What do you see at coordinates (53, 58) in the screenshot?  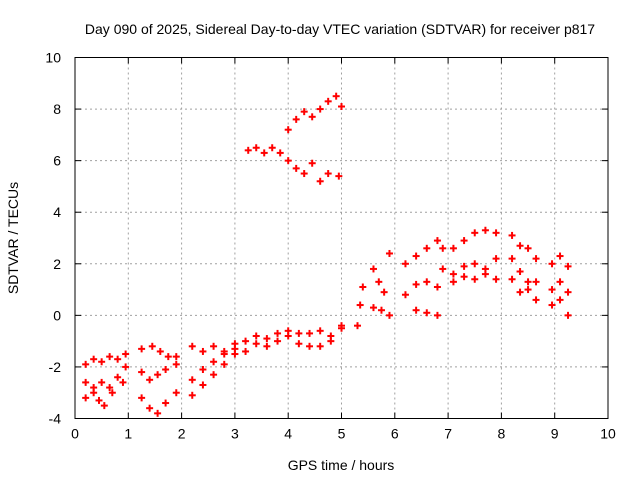 I see `y-tick-label: 10` at bounding box center [53, 58].